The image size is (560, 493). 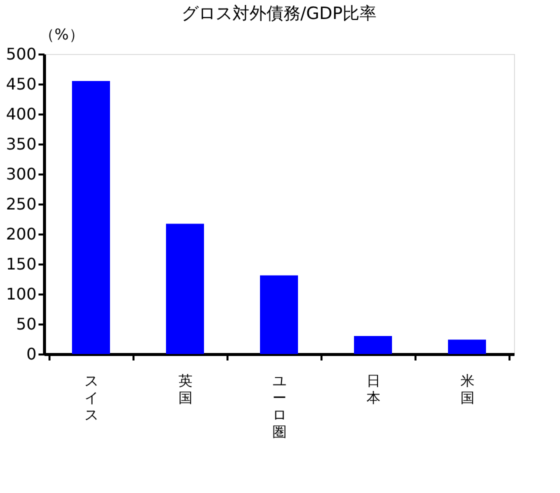 I want to click on y-tick-label: 350, so click(x=21, y=144).